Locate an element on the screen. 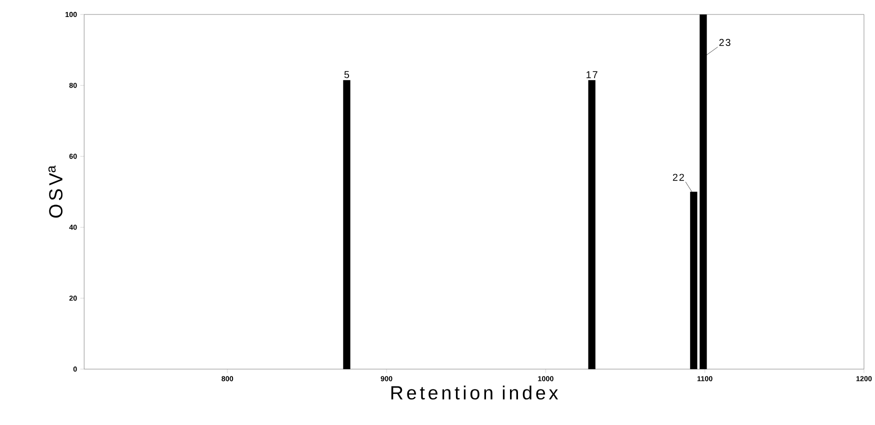 The height and width of the screenshot is (425, 875). x-axis-title: Retention index is located at coordinates (474, 393).